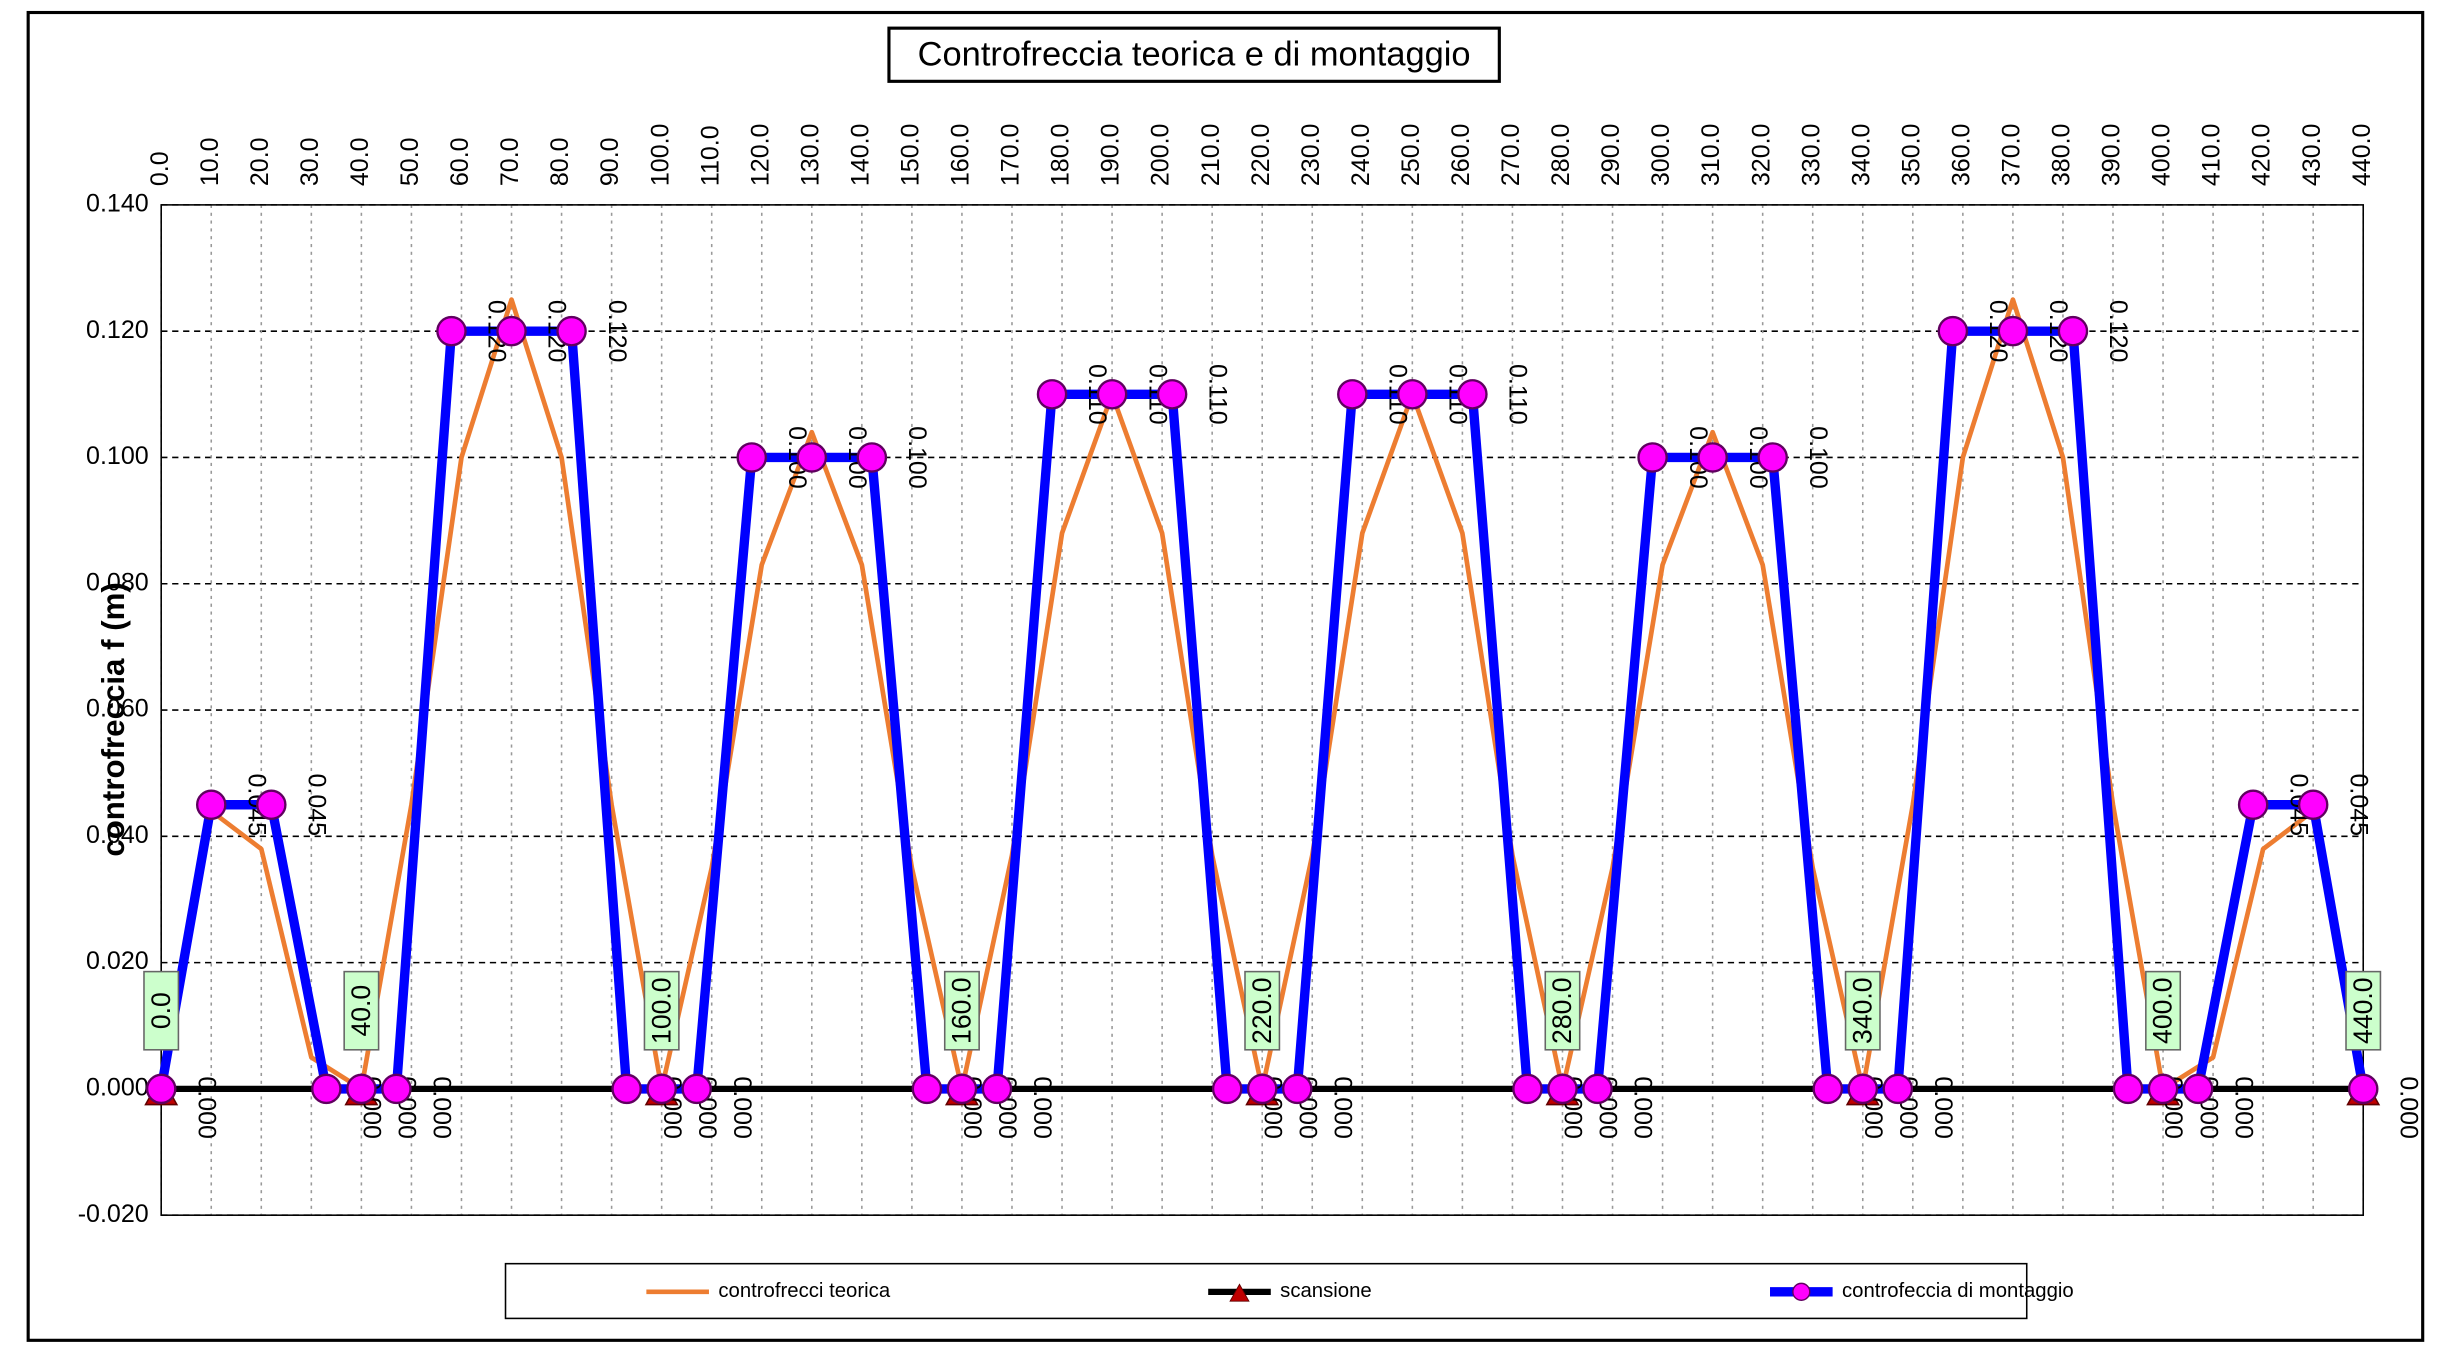 Image resolution: width=2454 pixels, height=1345 pixels. Describe the element at coordinates (2062, 155) in the screenshot. I see `x-tick-label: 380.0` at that location.